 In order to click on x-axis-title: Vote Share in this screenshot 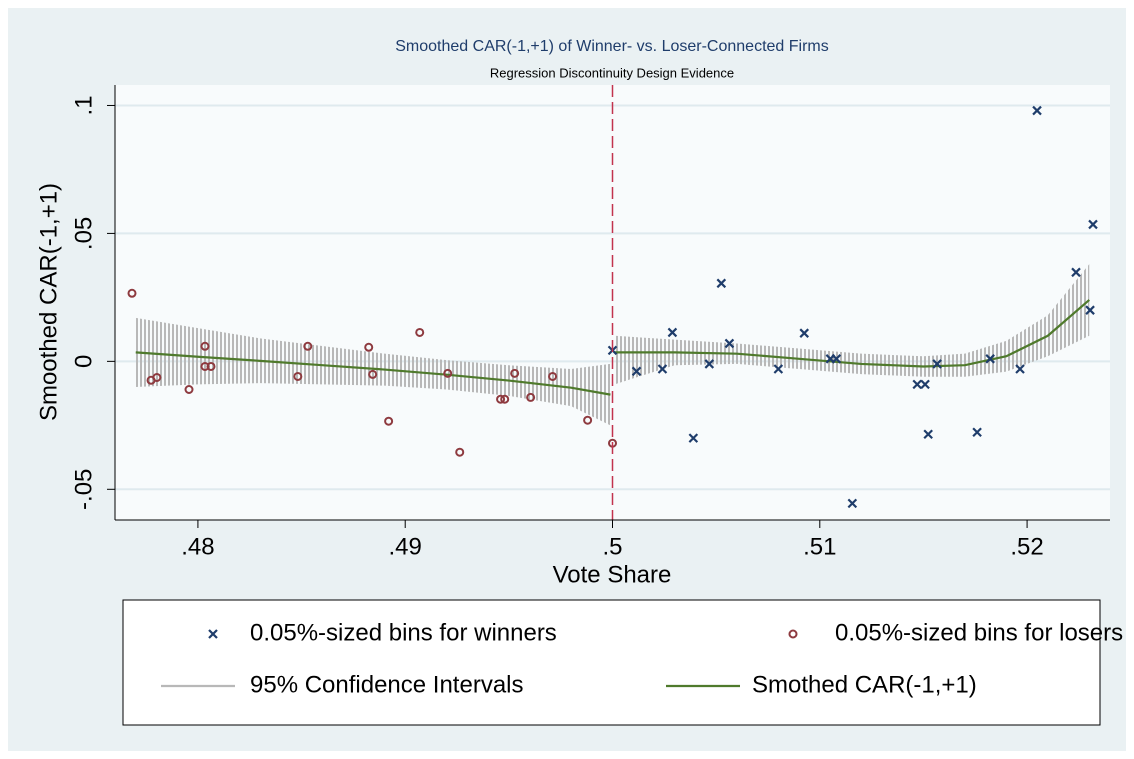, I will do `click(612, 574)`.